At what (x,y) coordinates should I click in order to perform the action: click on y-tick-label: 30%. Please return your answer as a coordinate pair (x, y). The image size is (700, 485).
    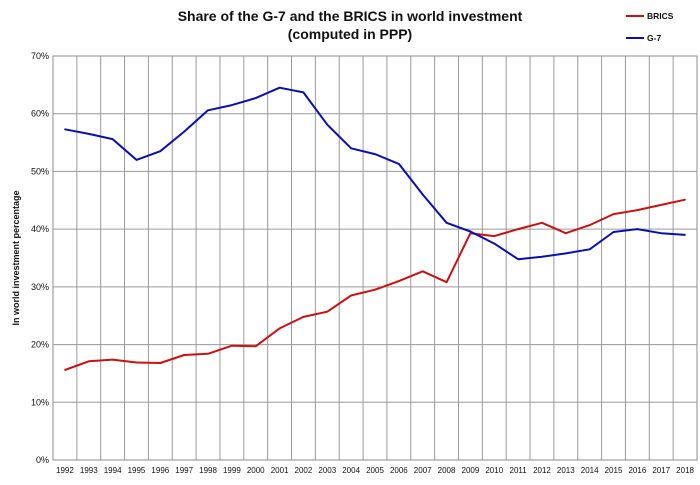
    Looking at the image, I should click on (40, 287).